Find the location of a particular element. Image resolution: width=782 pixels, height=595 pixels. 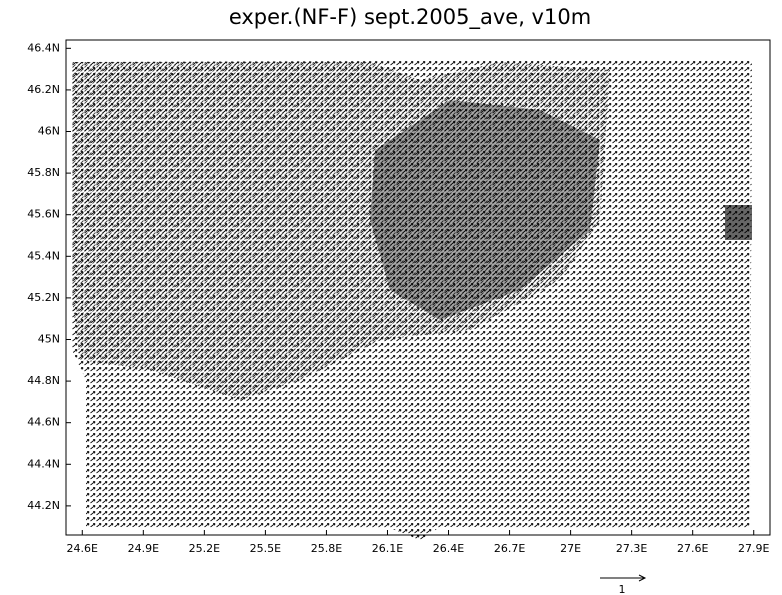

x-tick-label: 24.6E is located at coordinates (82, 548).